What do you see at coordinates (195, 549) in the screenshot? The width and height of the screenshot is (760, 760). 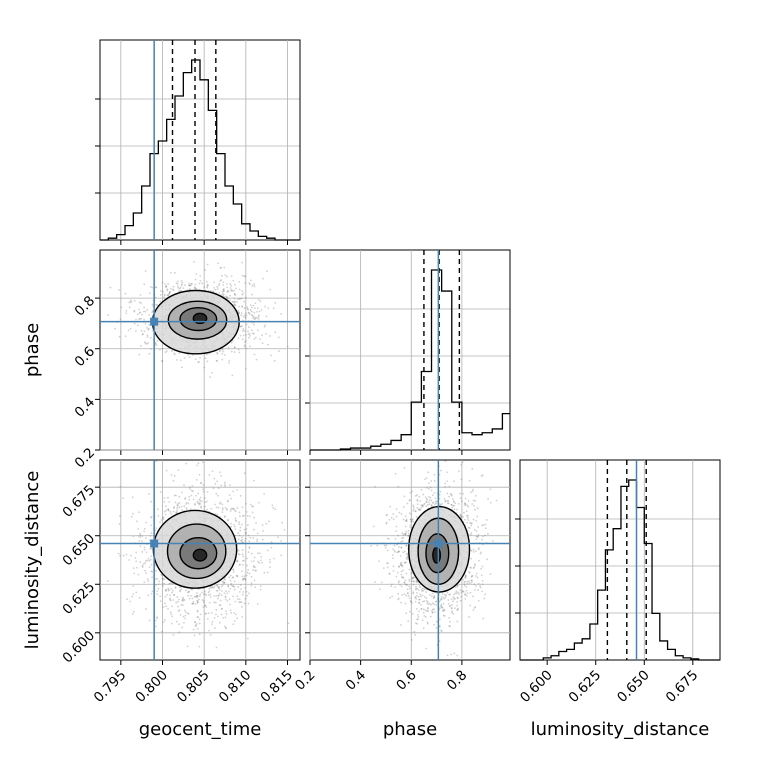 I see `contour-line` at bounding box center [195, 549].